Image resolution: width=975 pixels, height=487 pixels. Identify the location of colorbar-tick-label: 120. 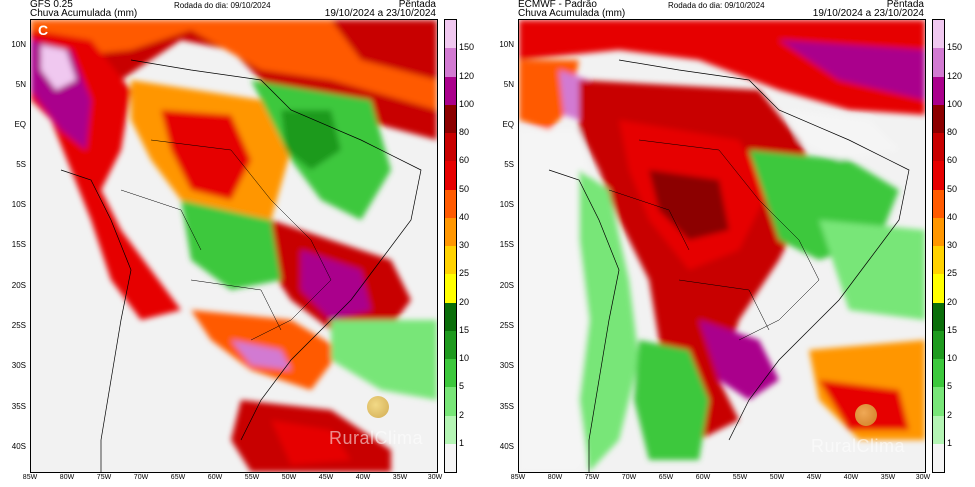
(955, 75).